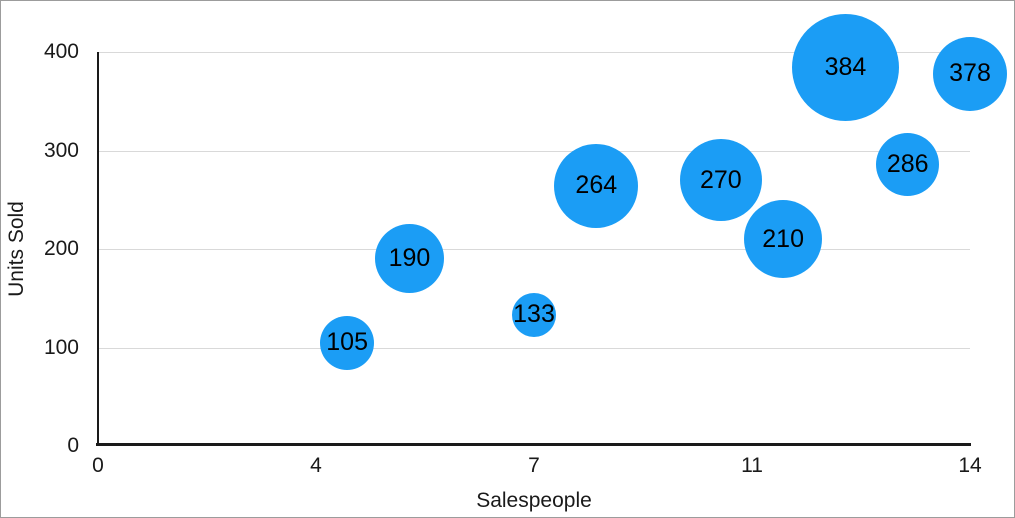  I want to click on y-axis-line, so click(98, 249).